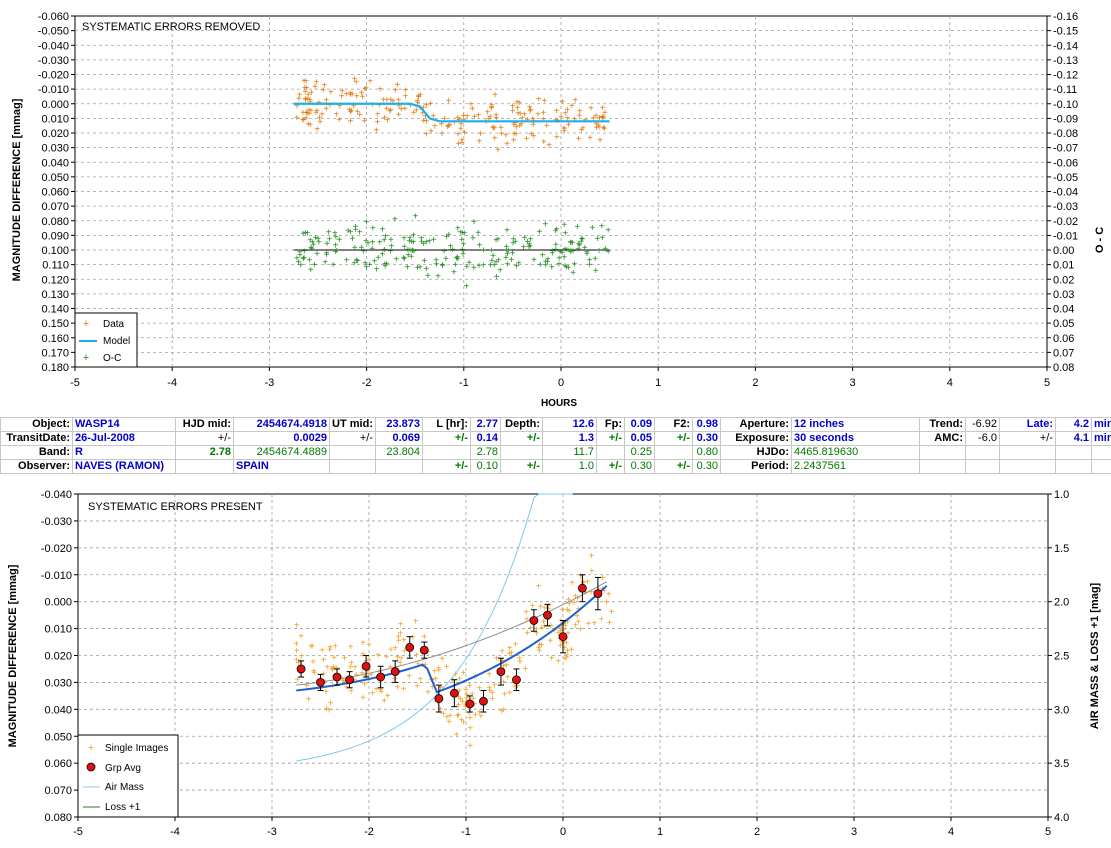 The height and width of the screenshot is (848, 1111). What do you see at coordinates (78, 832) in the screenshot?
I see `x-tick-label: -5` at bounding box center [78, 832].